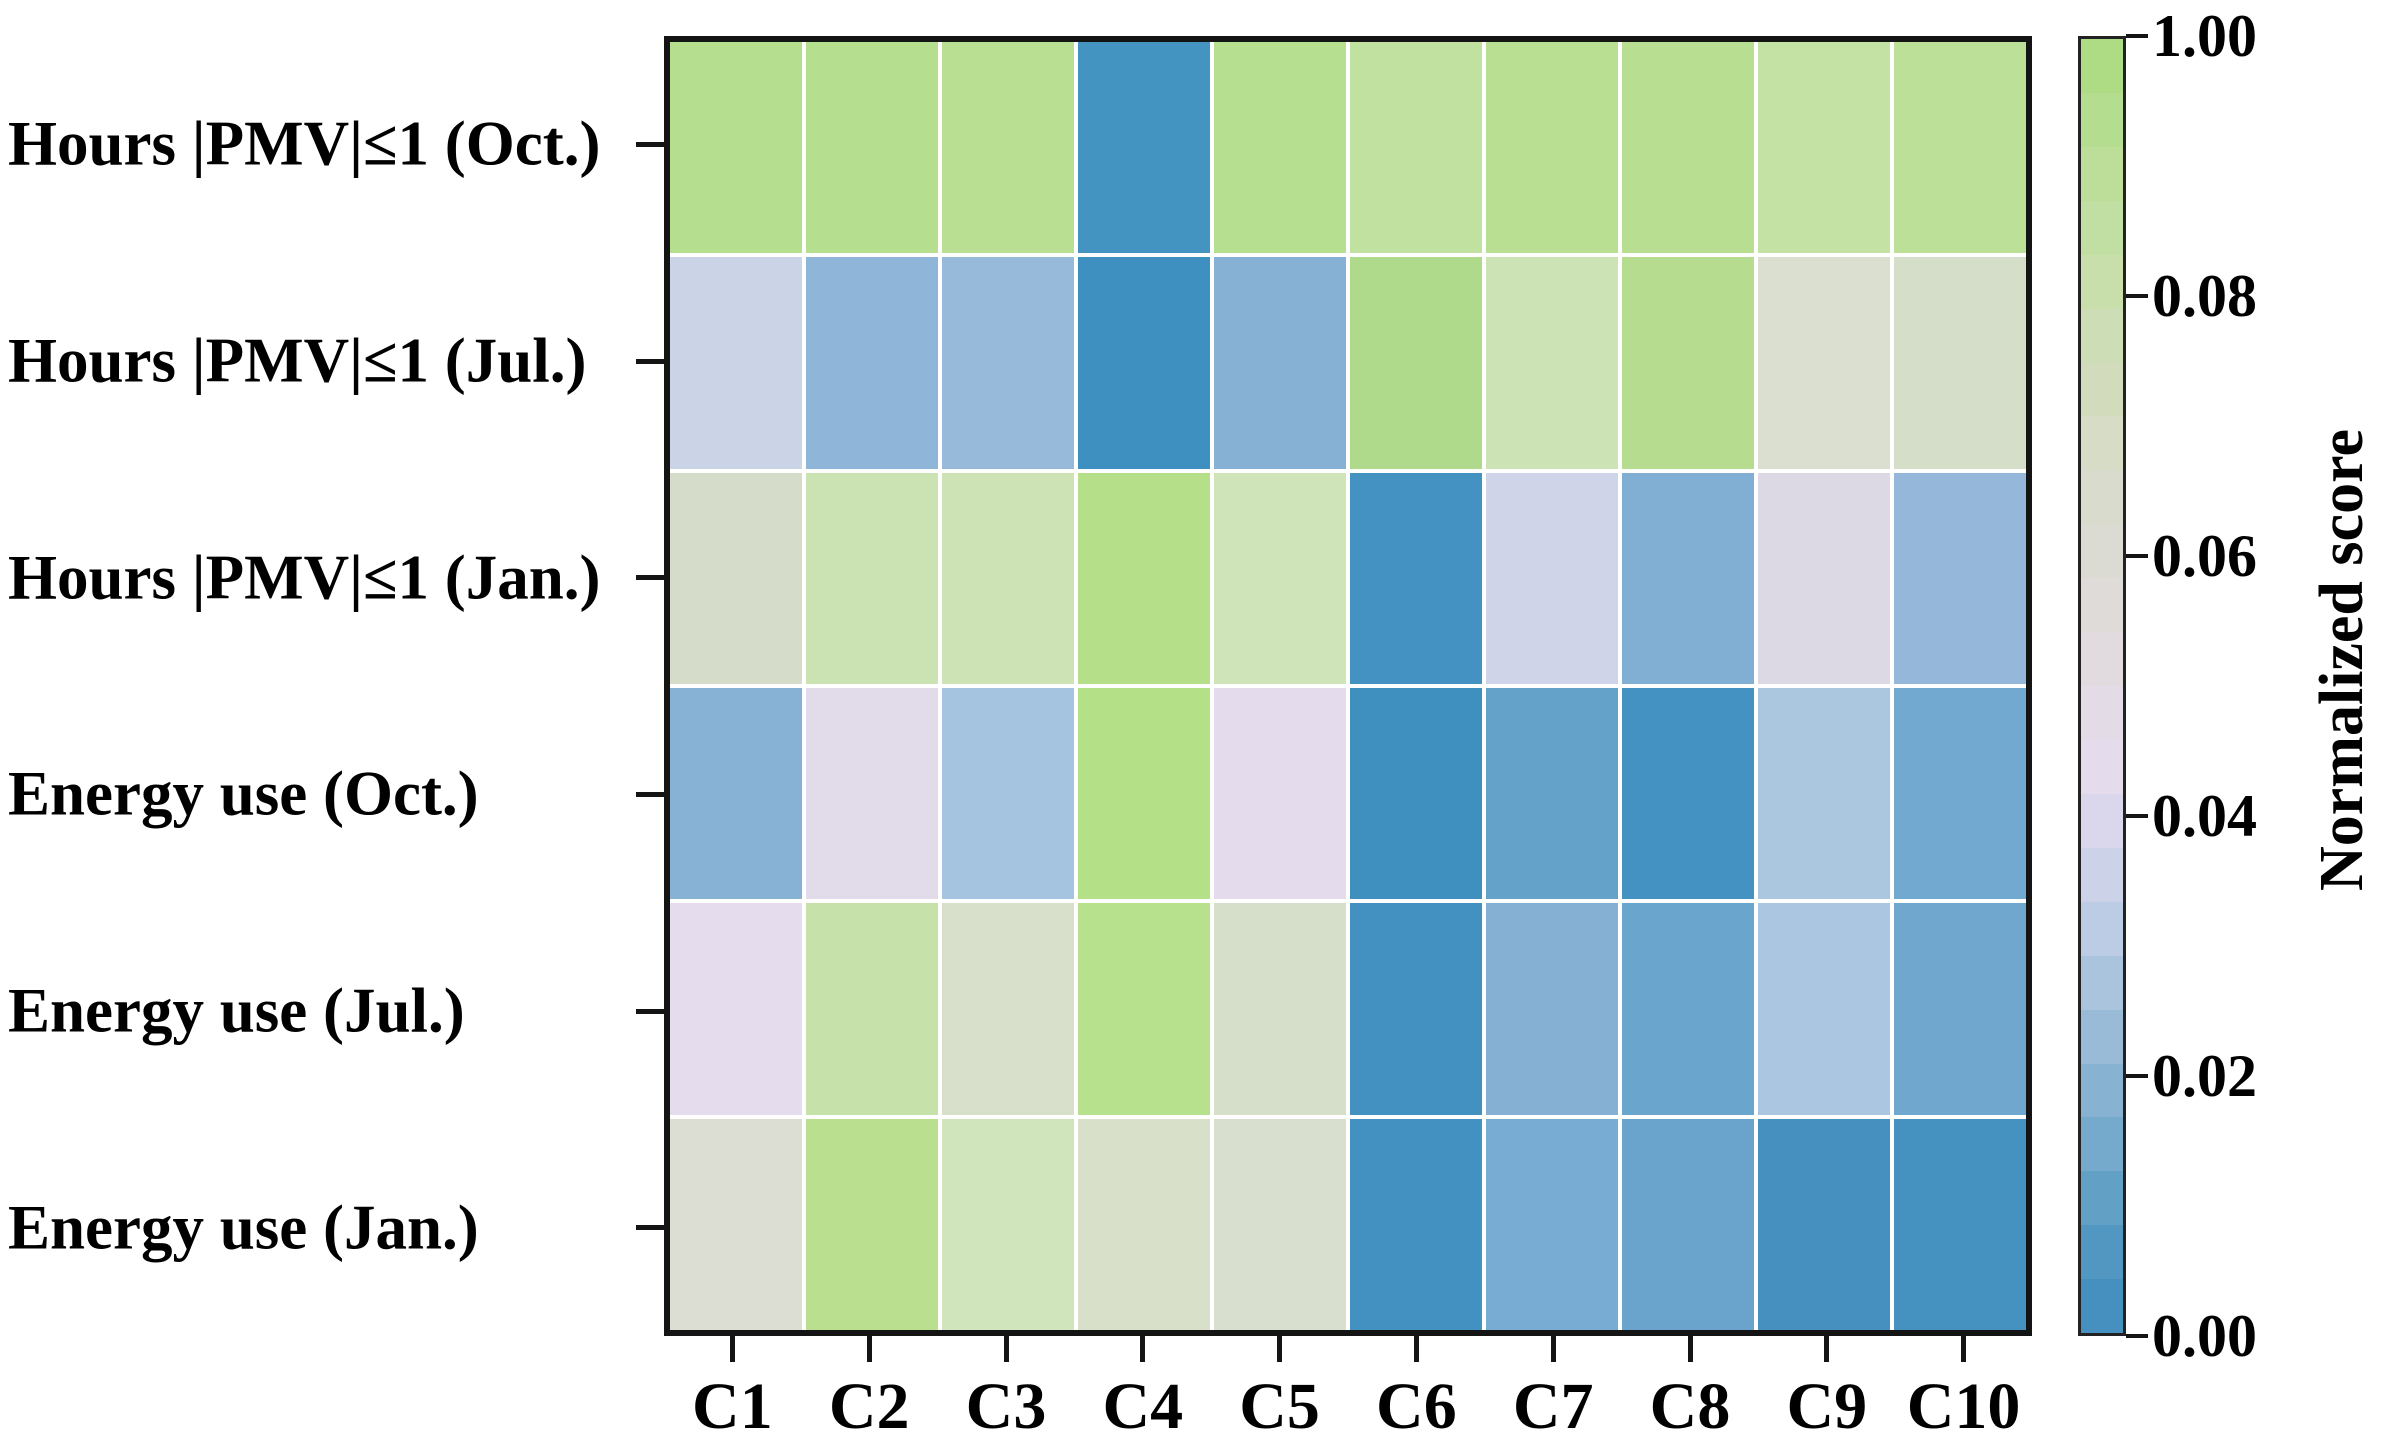 This screenshot has height=1435, width=2381. I want to click on heatmap-cell-energy-use-jul--c3, so click(1008, 1009).